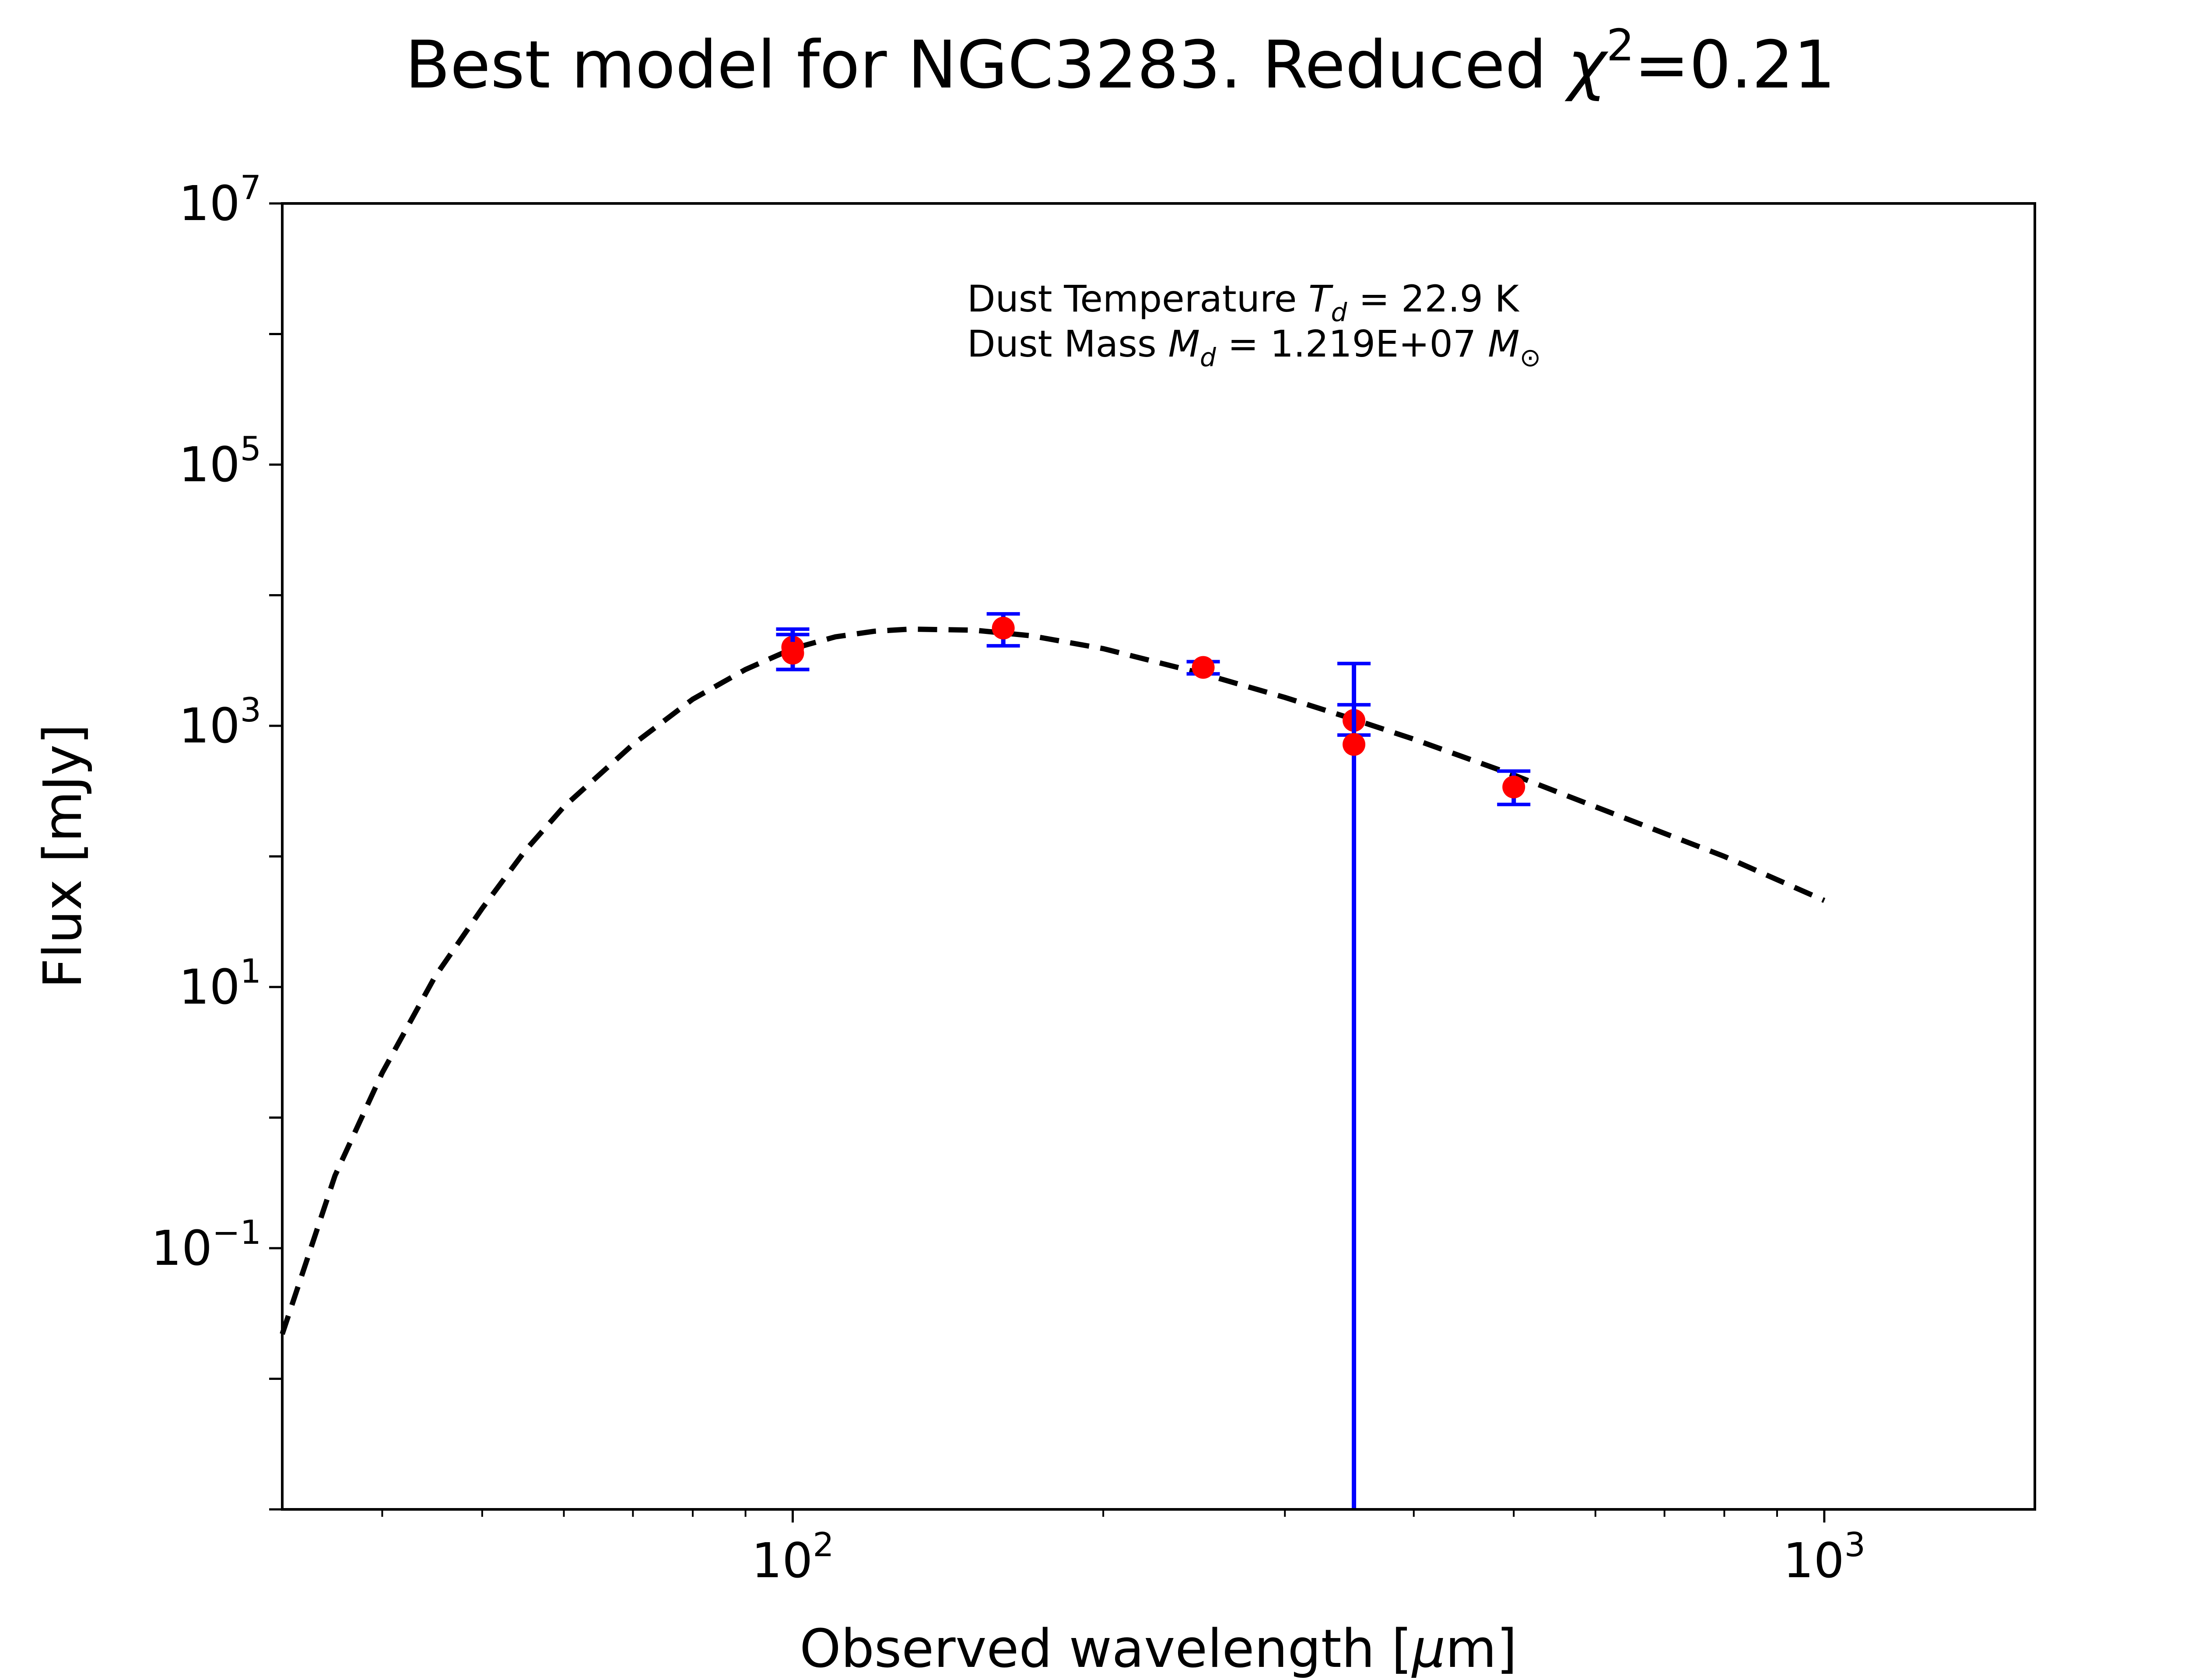 This screenshot has height=1680, width=2188. I want to click on y-axis-label: Flux [mJy], so click(63, 856).